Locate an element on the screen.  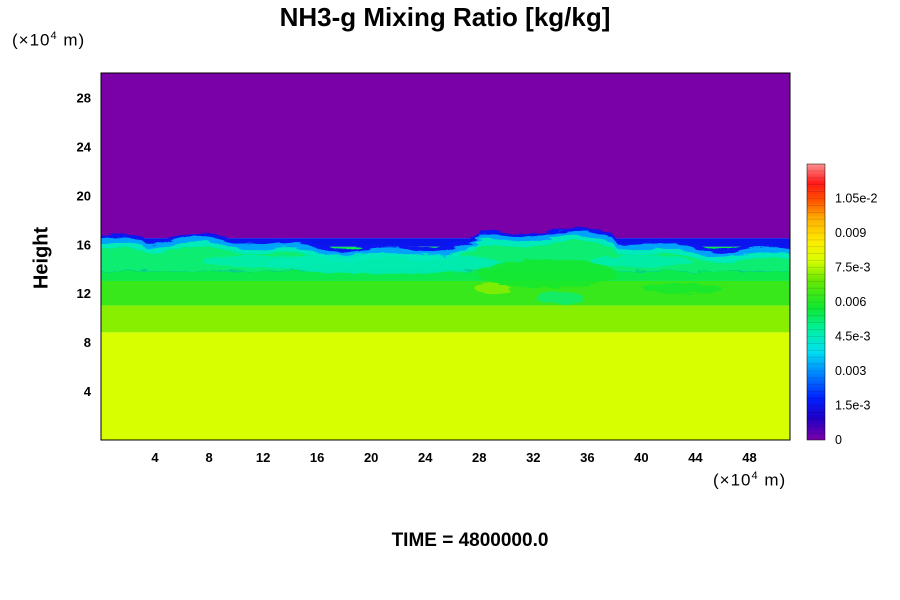
y-axis-unit: (×104 m) is located at coordinates (48, 40).